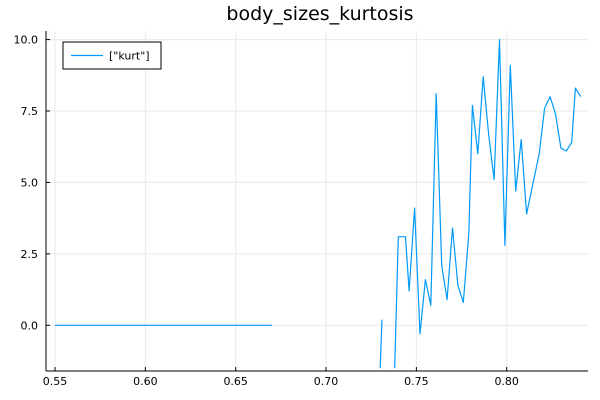 This screenshot has width=600, height=400. I want to click on y-tick-label: 7.5, so click(30, 111).